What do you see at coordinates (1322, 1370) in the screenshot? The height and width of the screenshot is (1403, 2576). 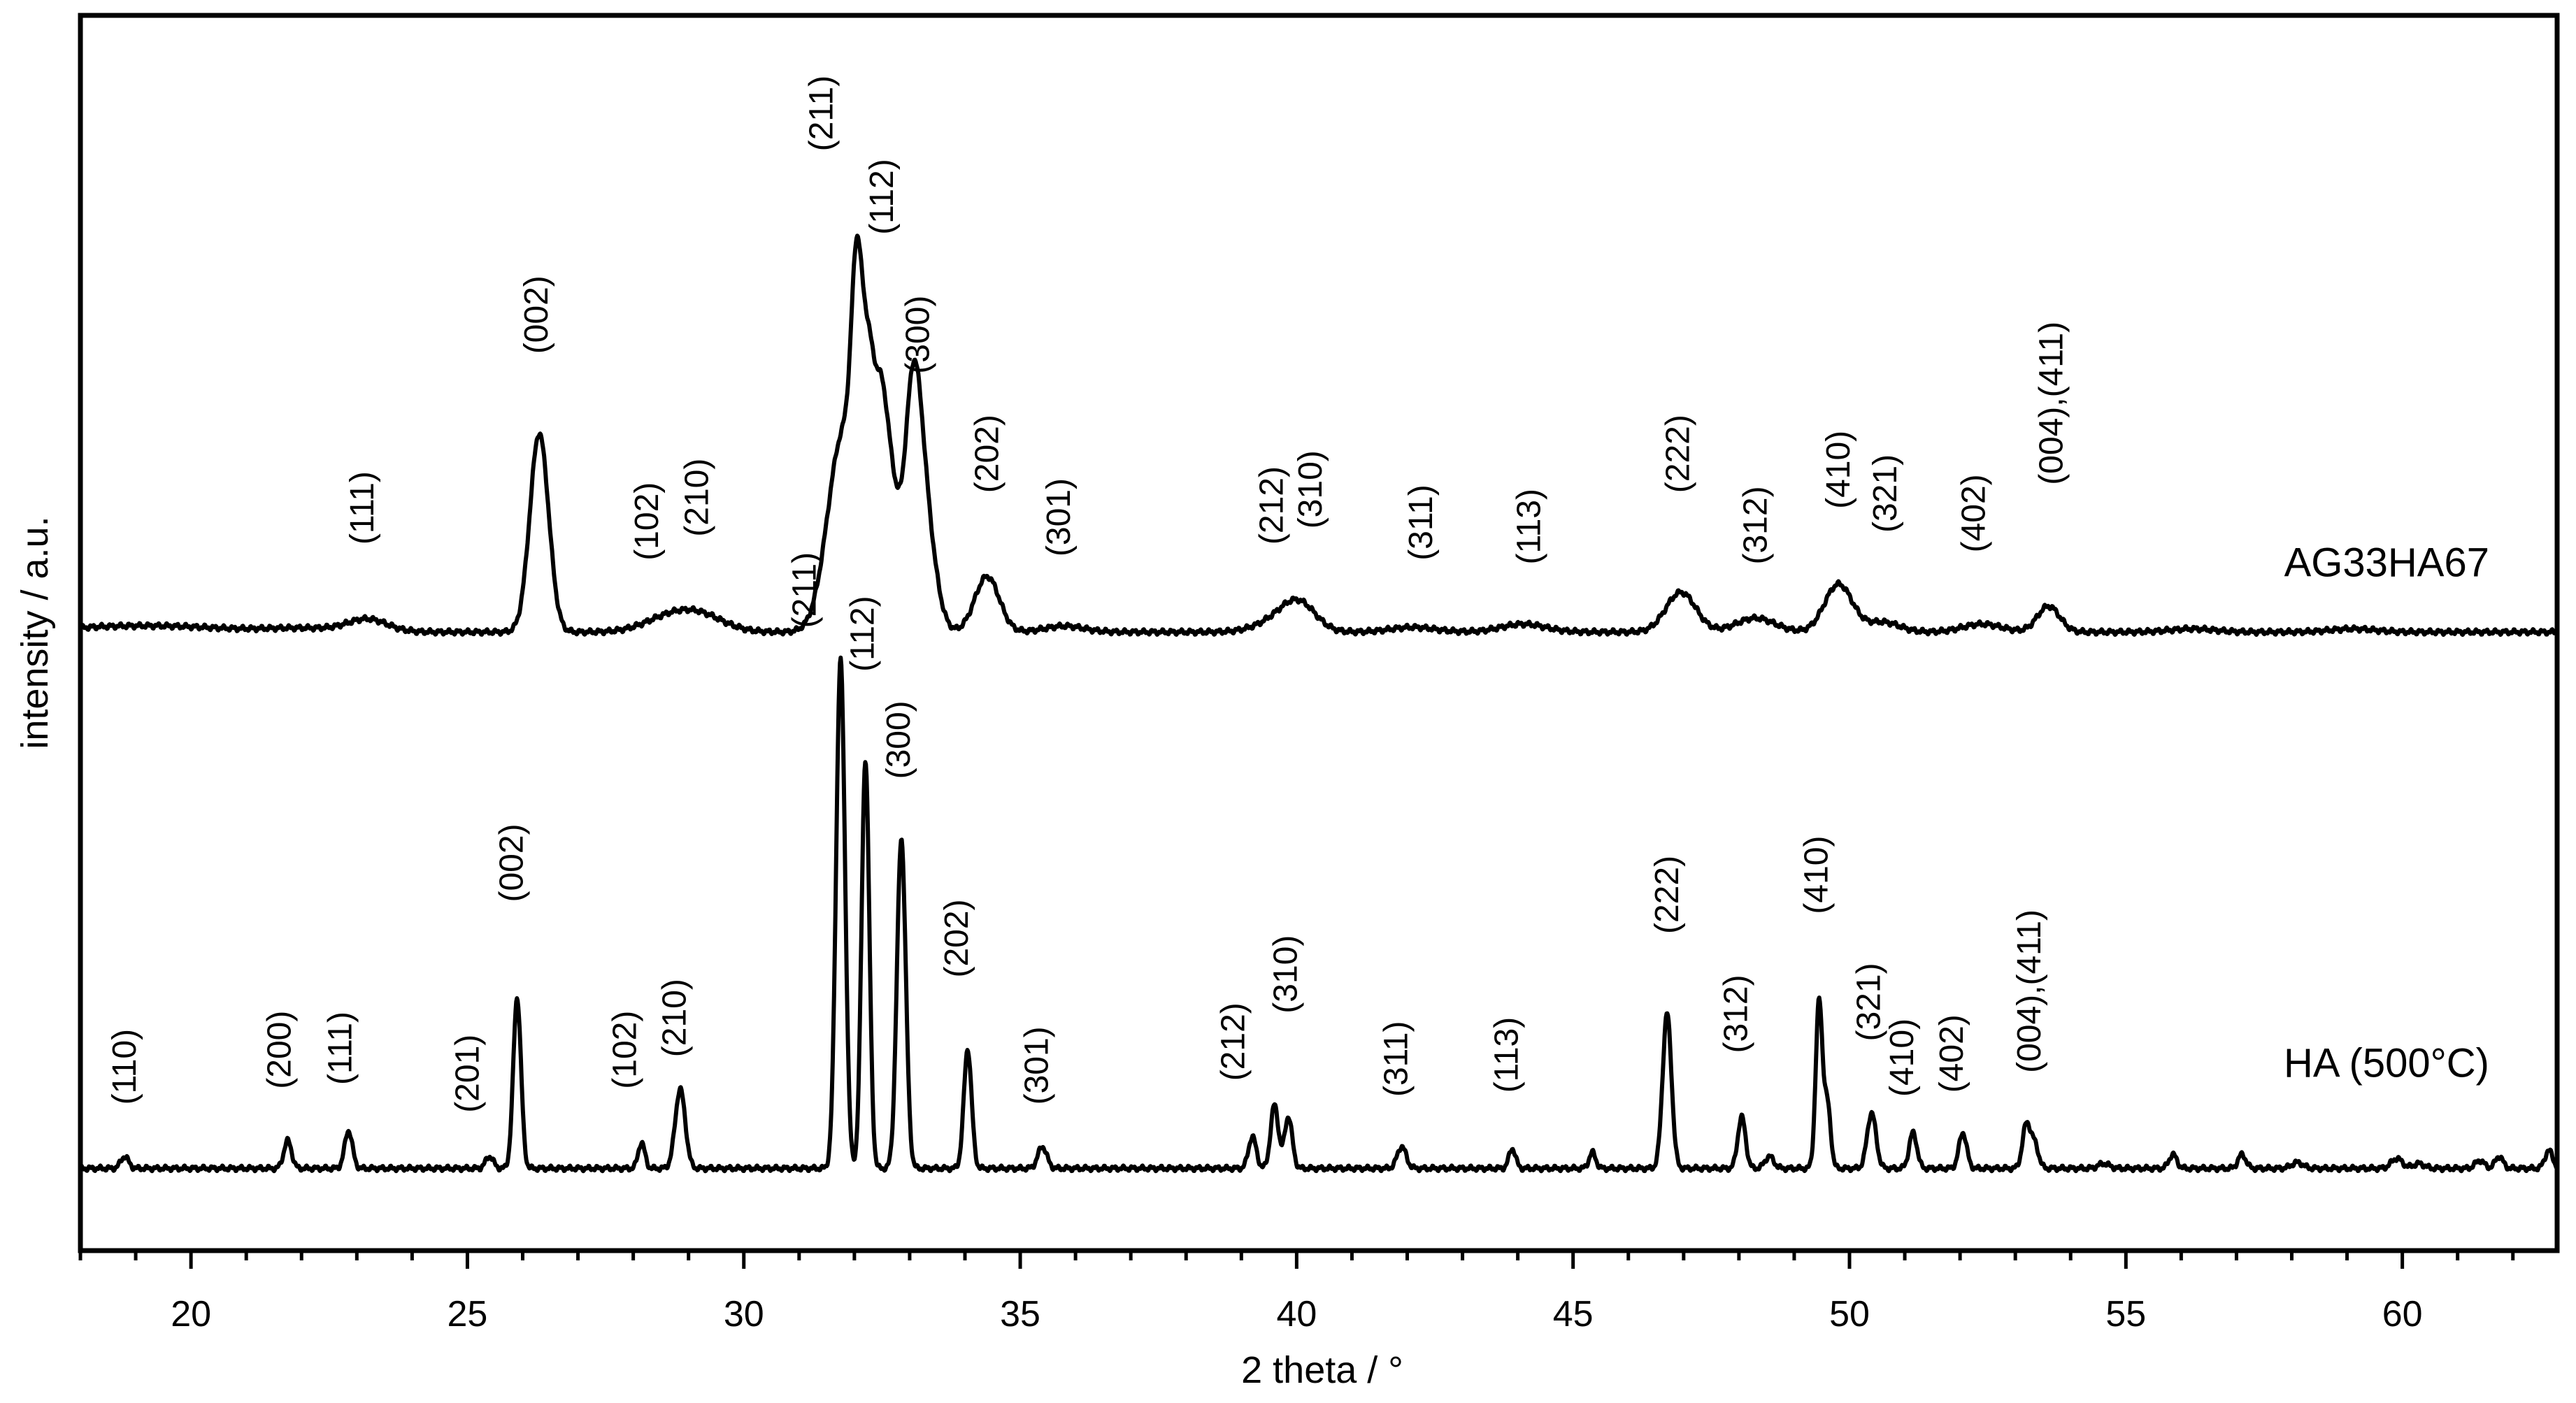 I see `x-axis-title: 2 theta / °` at bounding box center [1322, 1370].